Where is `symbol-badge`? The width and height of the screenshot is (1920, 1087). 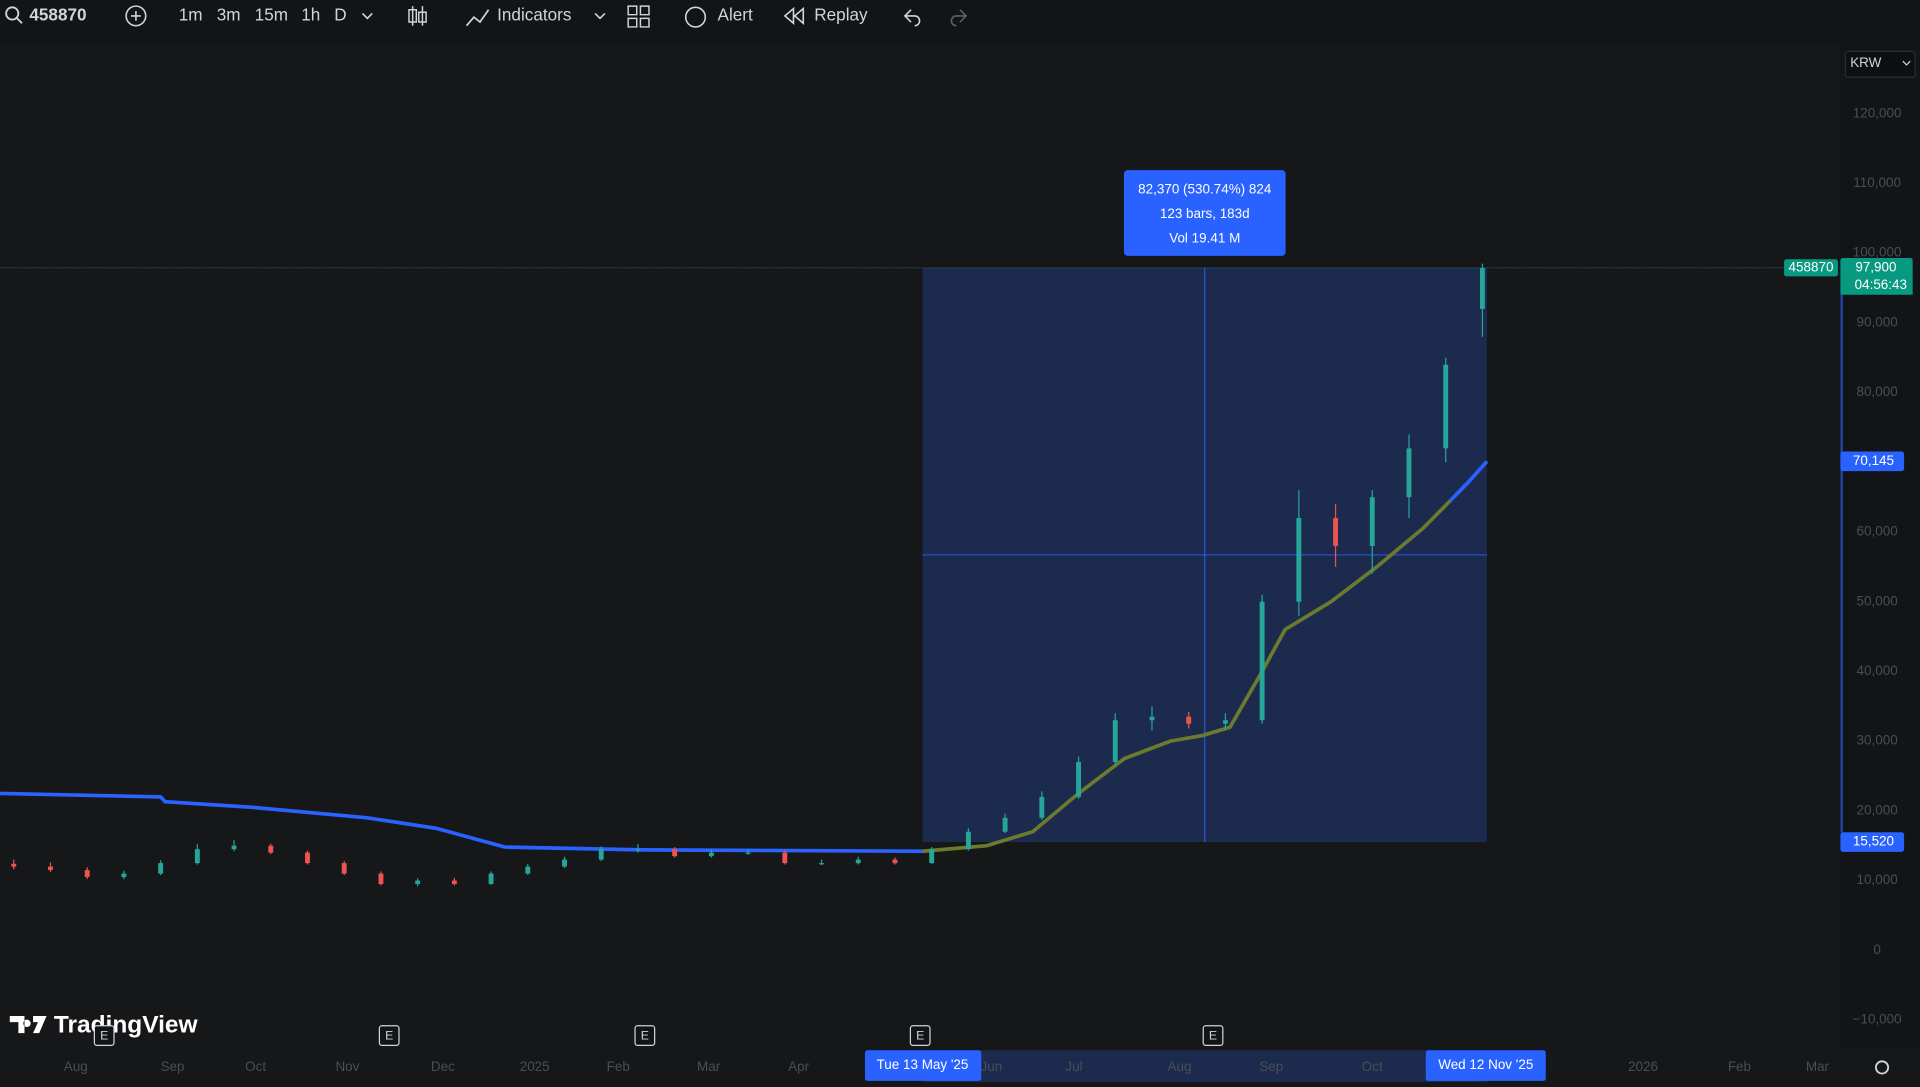
symbol-badge is located at coordinates (1811, 268).